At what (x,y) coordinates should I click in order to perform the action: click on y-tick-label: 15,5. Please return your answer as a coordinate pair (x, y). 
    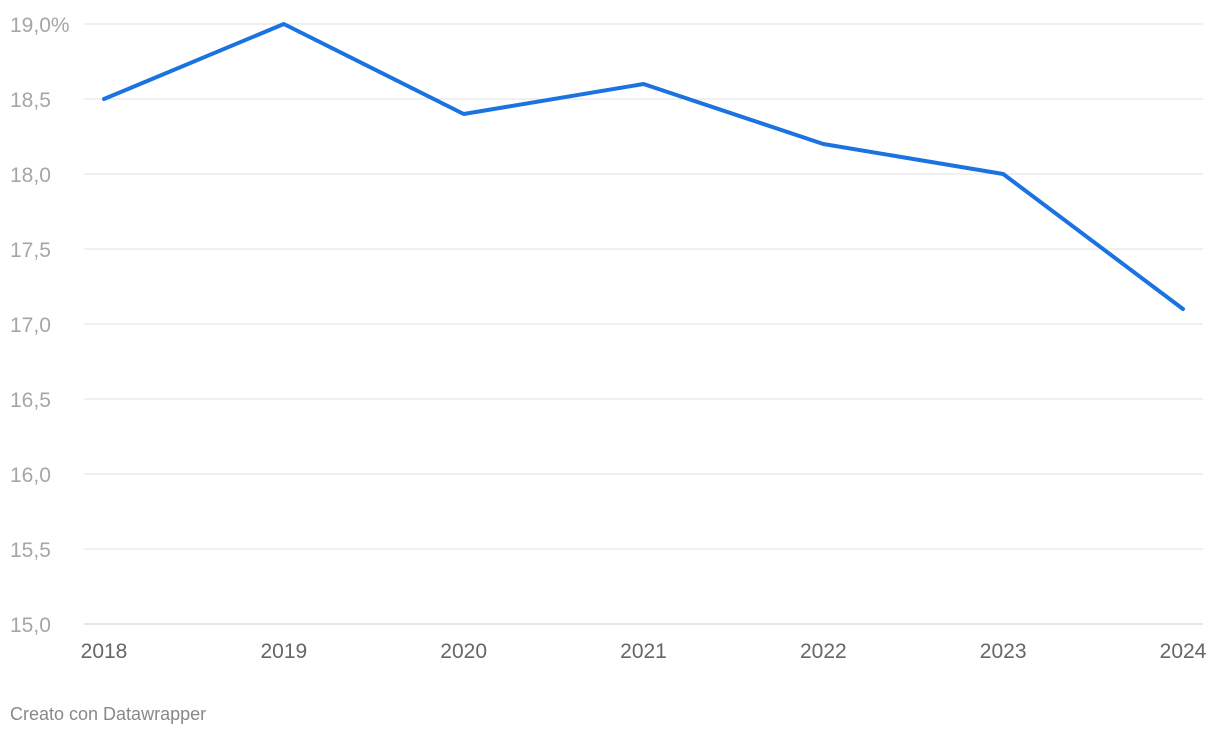
    Looking at the image, I should click on (30, 550).